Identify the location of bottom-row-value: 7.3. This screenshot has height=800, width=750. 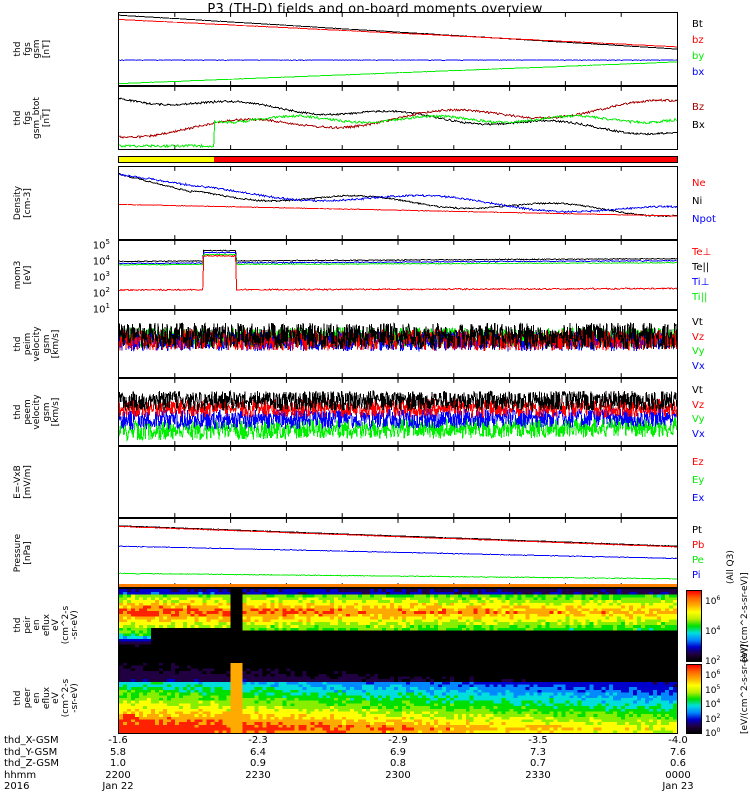
(538, 752).